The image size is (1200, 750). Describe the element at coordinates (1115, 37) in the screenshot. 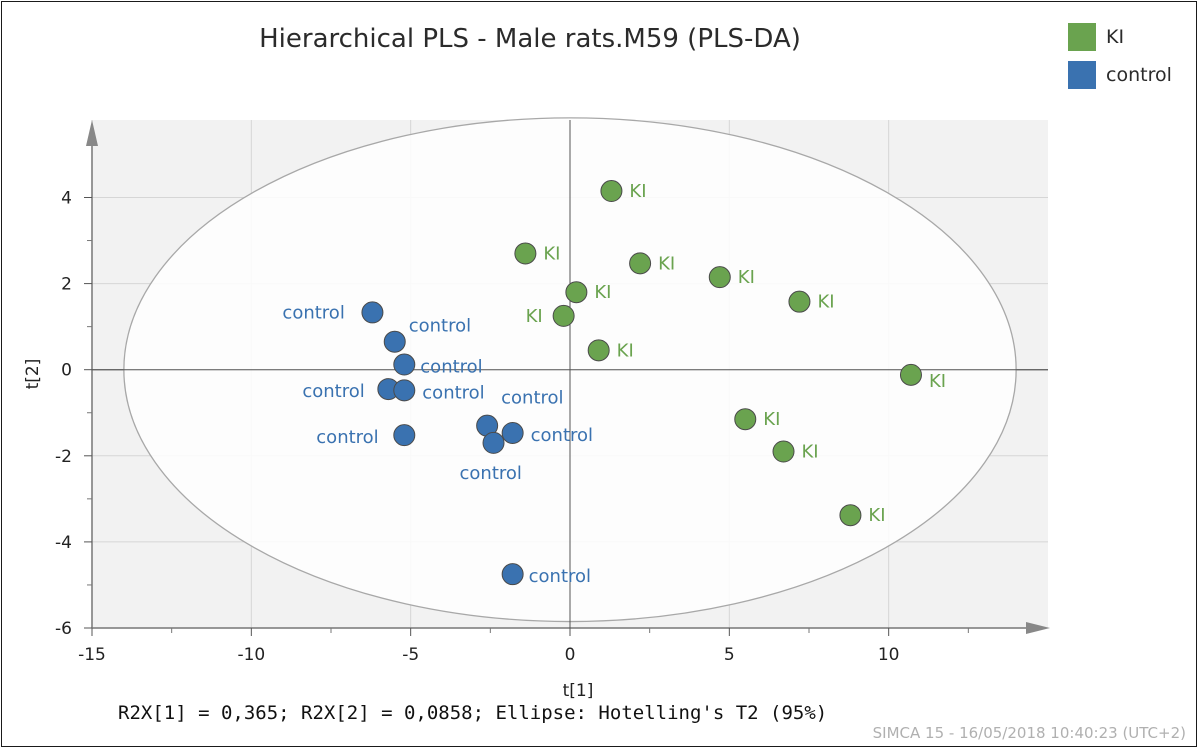

I see `legend-label-ki: KI` at that location.